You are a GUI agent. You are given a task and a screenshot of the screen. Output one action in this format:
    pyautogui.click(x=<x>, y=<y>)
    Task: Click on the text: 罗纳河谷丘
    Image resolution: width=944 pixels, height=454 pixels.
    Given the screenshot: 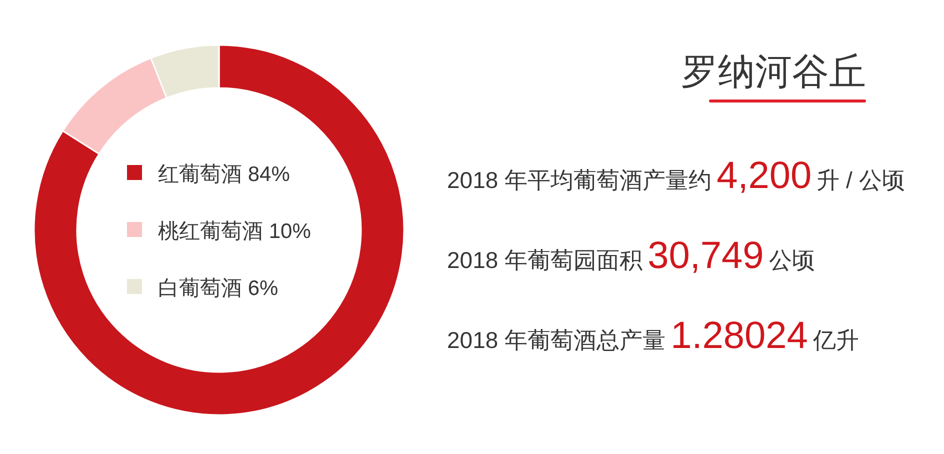 What is the action you would take?
    pyautogui.click(x=773, y=71)
    